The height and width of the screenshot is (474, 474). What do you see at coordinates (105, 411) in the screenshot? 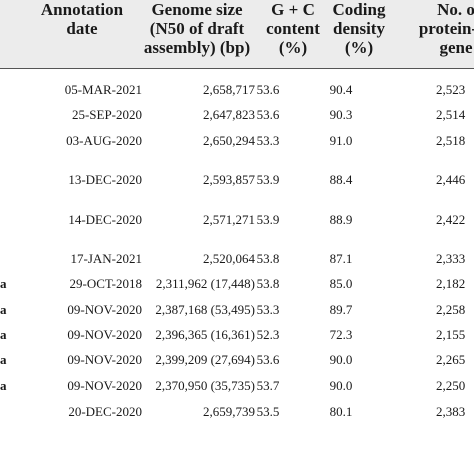
I see `annotation-date-cell: 20-DEC-2020` at bounding box center [105, 411].